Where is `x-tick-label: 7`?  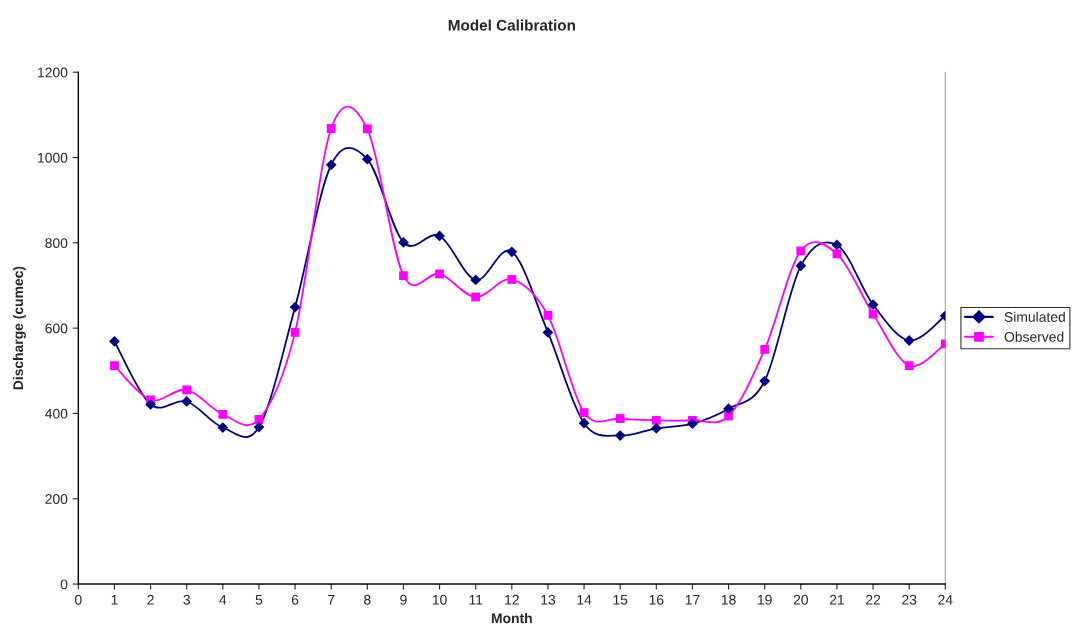 x-tick-label: 7 is located at coordinates (331, 599).